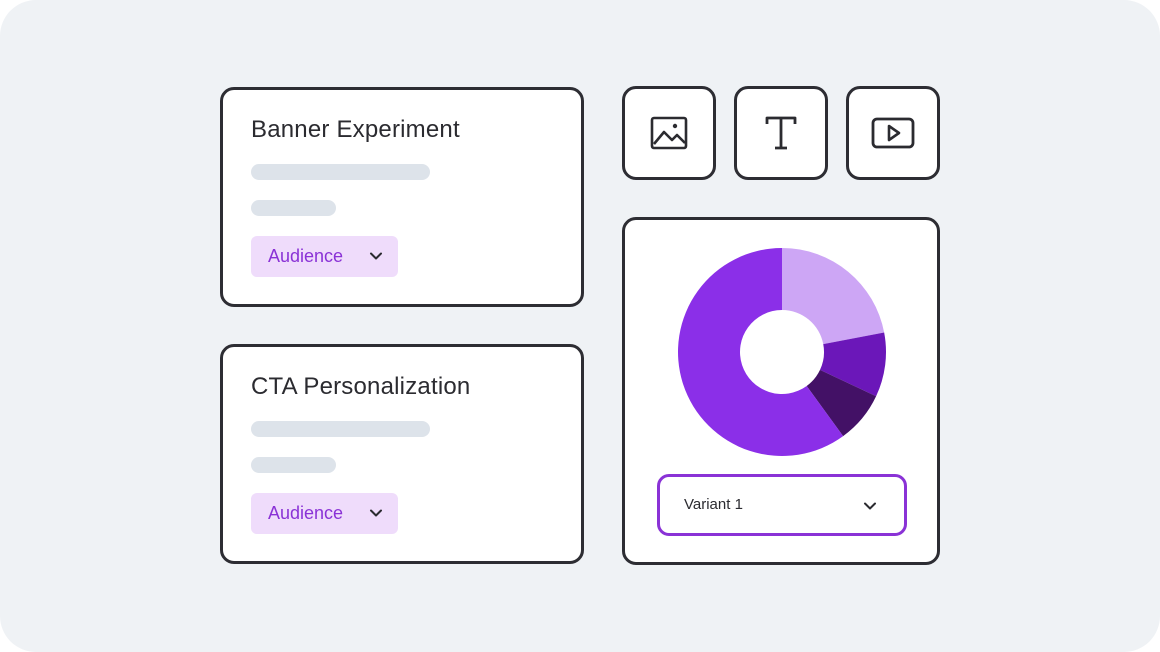 This screenshot has height=652, width=1160. I want to click on variant-select-value: Variant 1, so click(713, 504).